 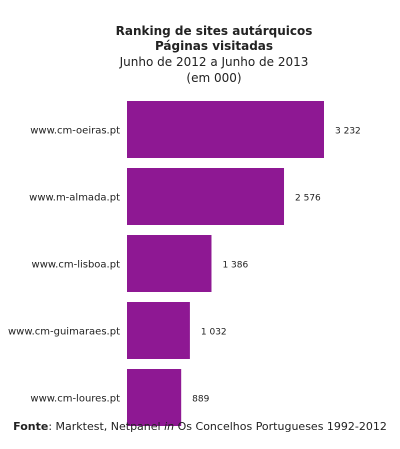 I want to click on bar-www.m-almada.pt, so click(x=206, y=196).